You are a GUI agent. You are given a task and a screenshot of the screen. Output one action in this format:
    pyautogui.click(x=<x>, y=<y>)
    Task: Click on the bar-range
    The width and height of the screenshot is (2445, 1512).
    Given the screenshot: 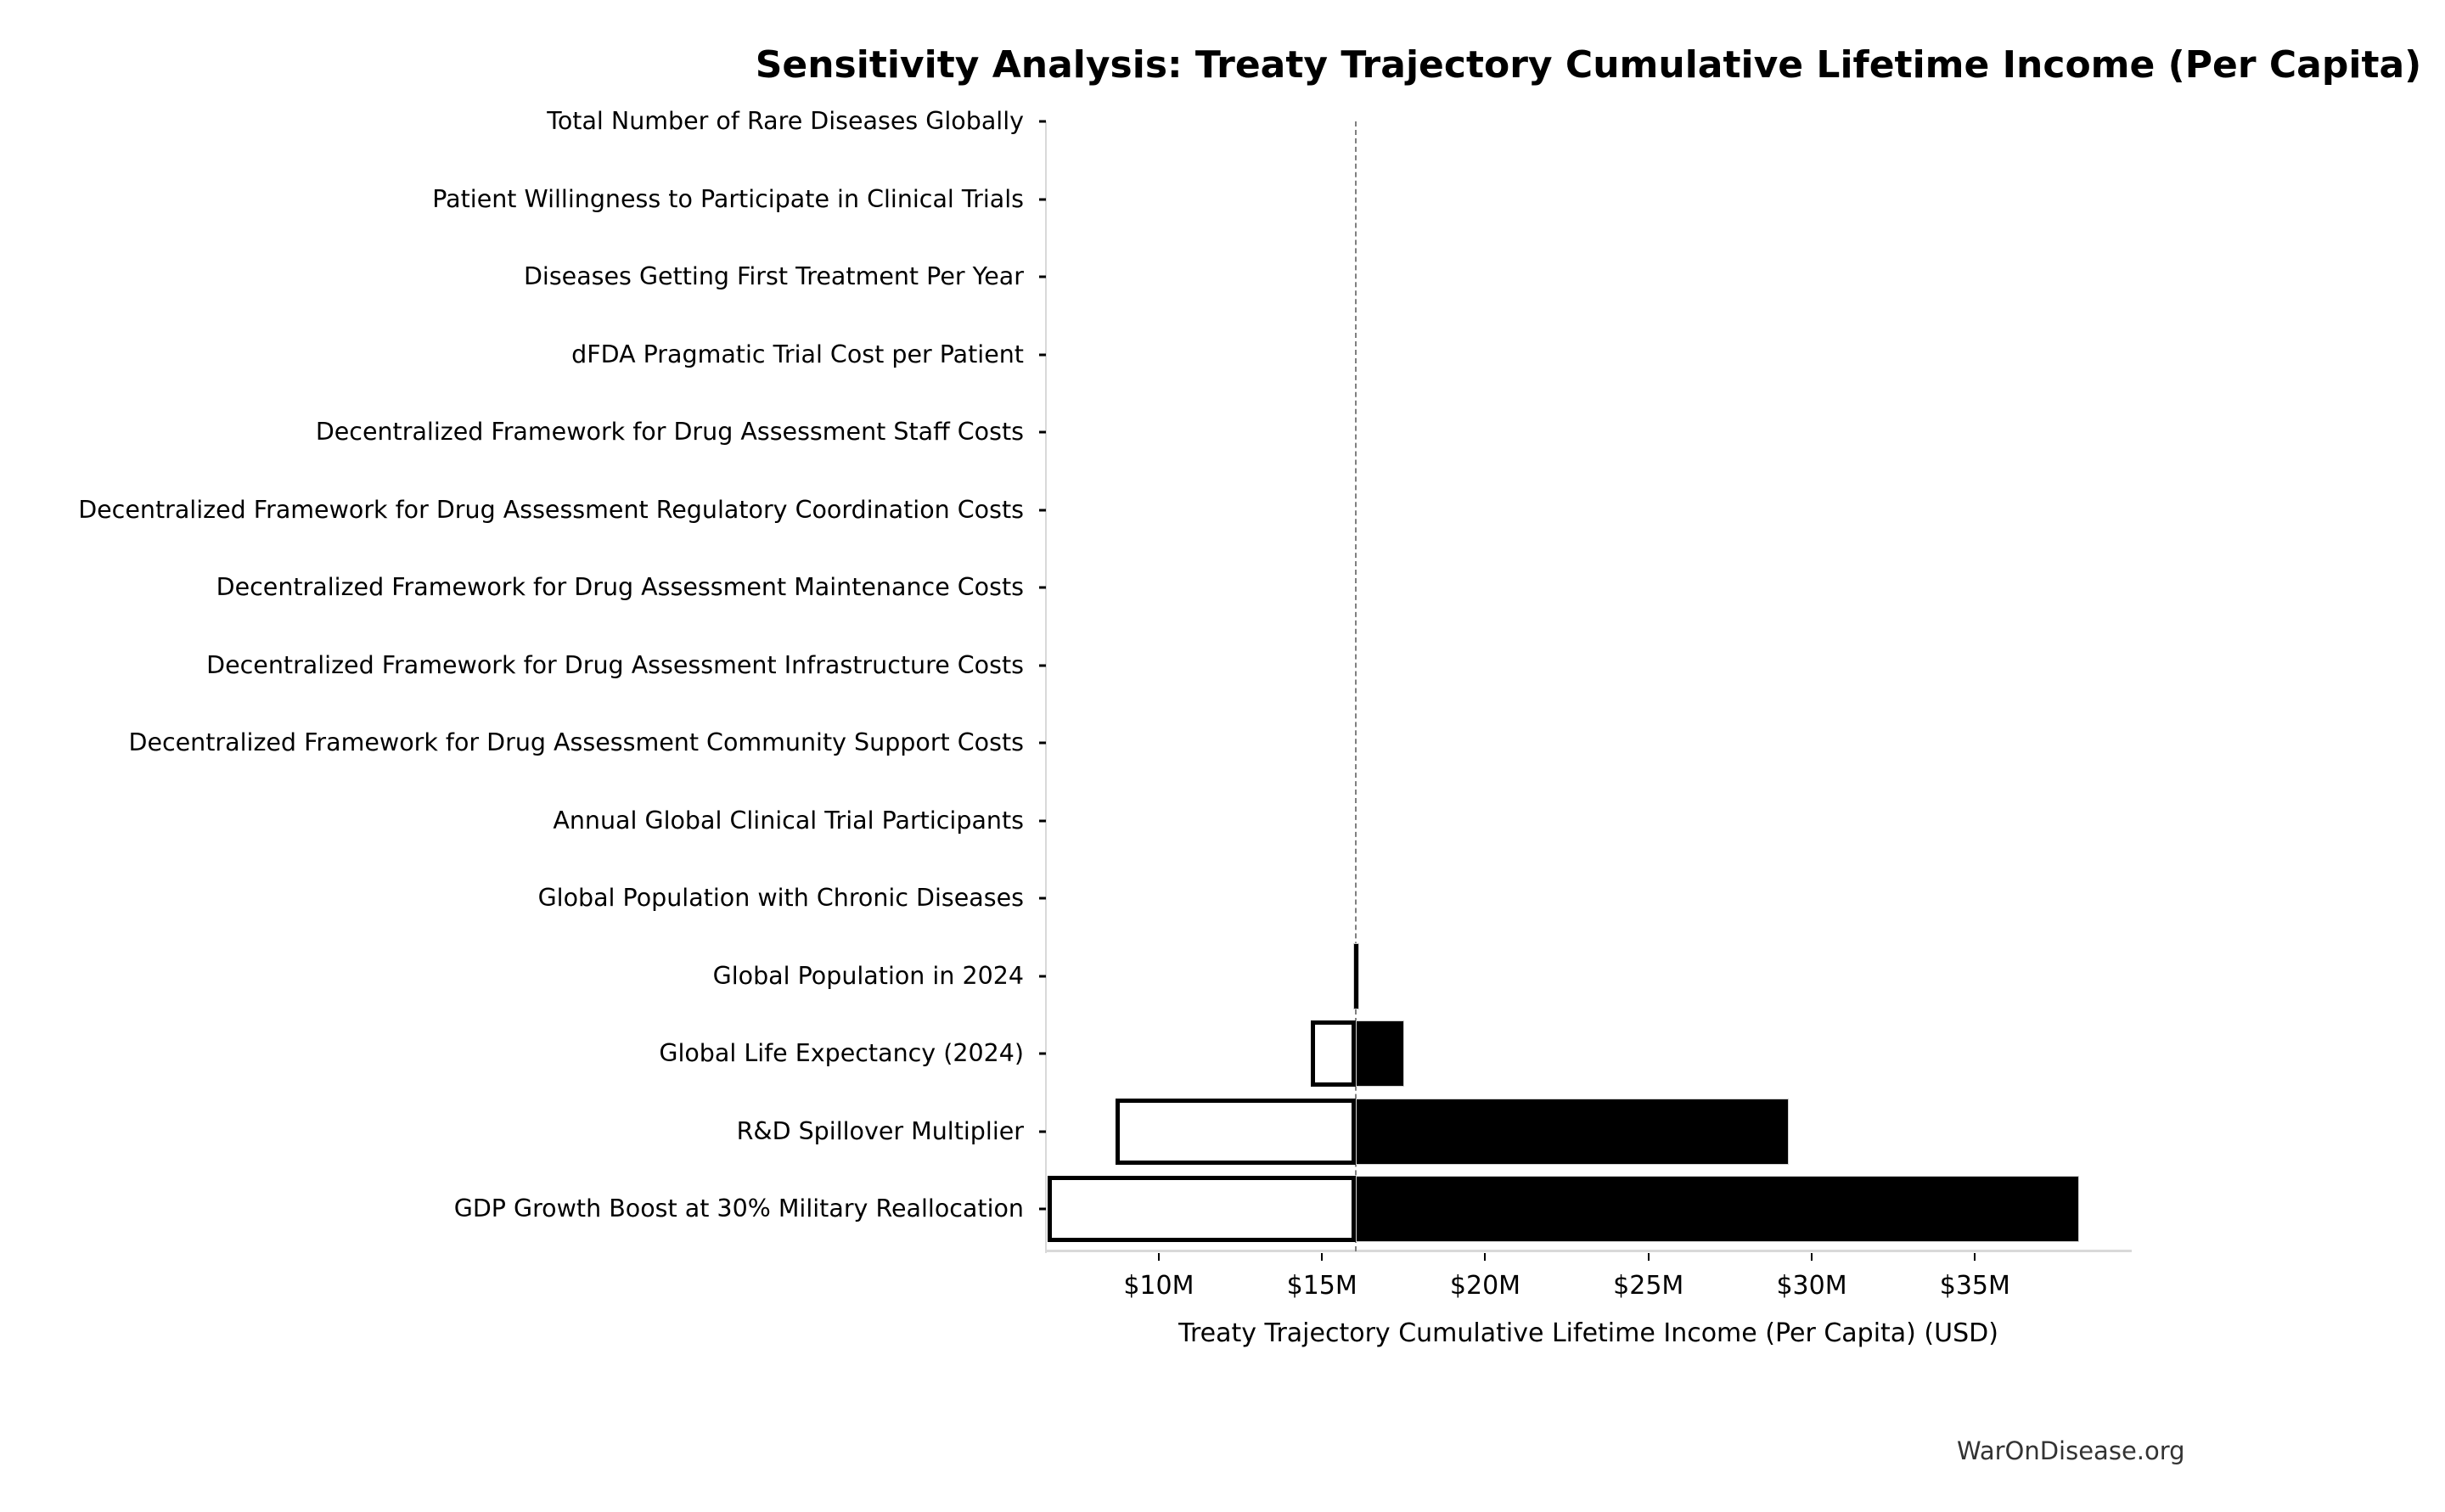 What is the action you would take?
    pyautogui.click(x=1357, y=976)
    